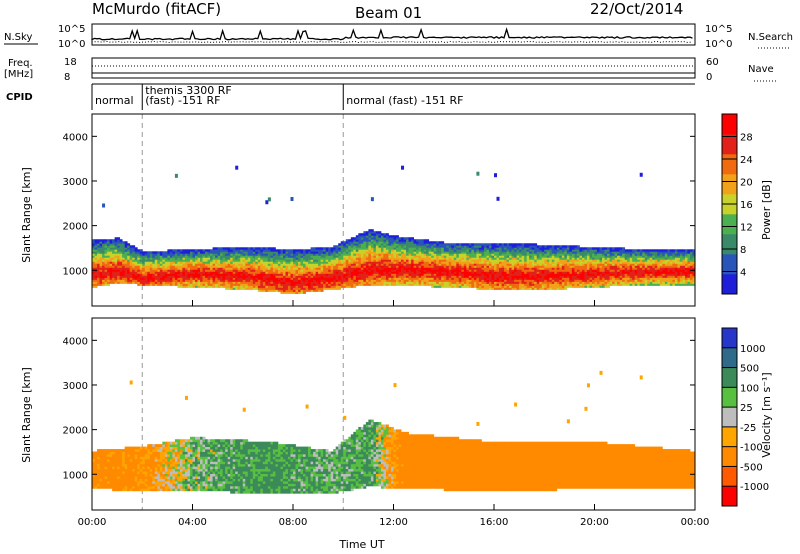  I want to click on noise-right-tick-bottom: 10^0, so click(718, 44).